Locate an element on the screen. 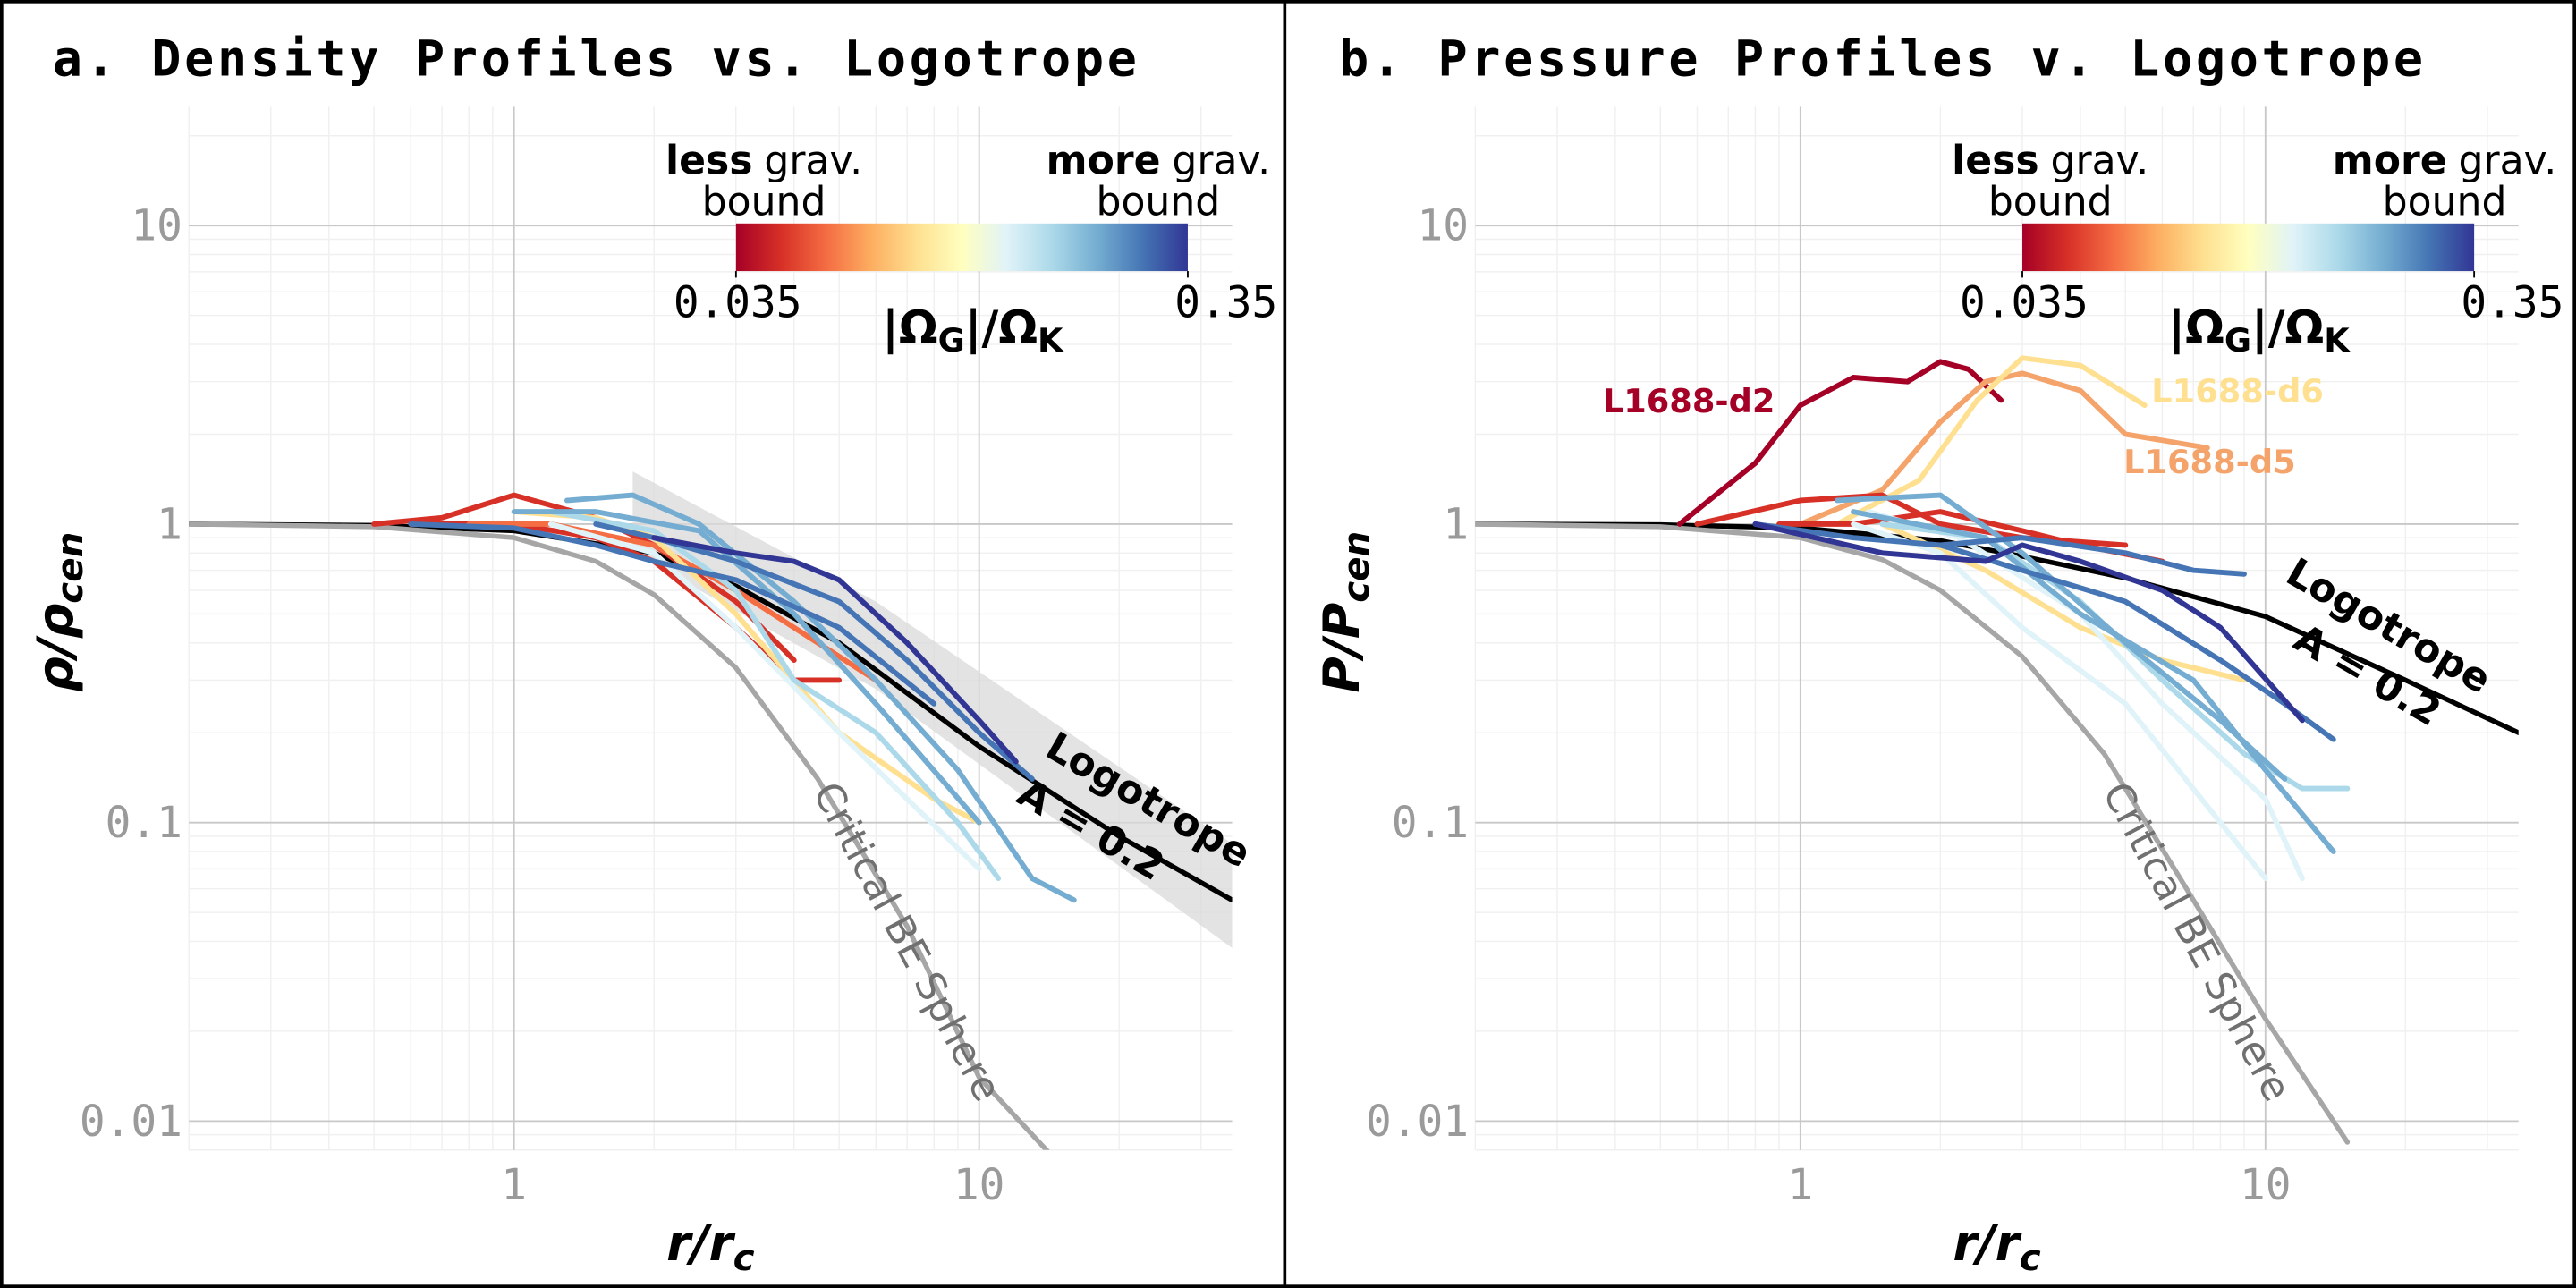 This screenshot has width=2576, height=1288. series-label: L1688-d6 is located at coordinates (2237, 391).